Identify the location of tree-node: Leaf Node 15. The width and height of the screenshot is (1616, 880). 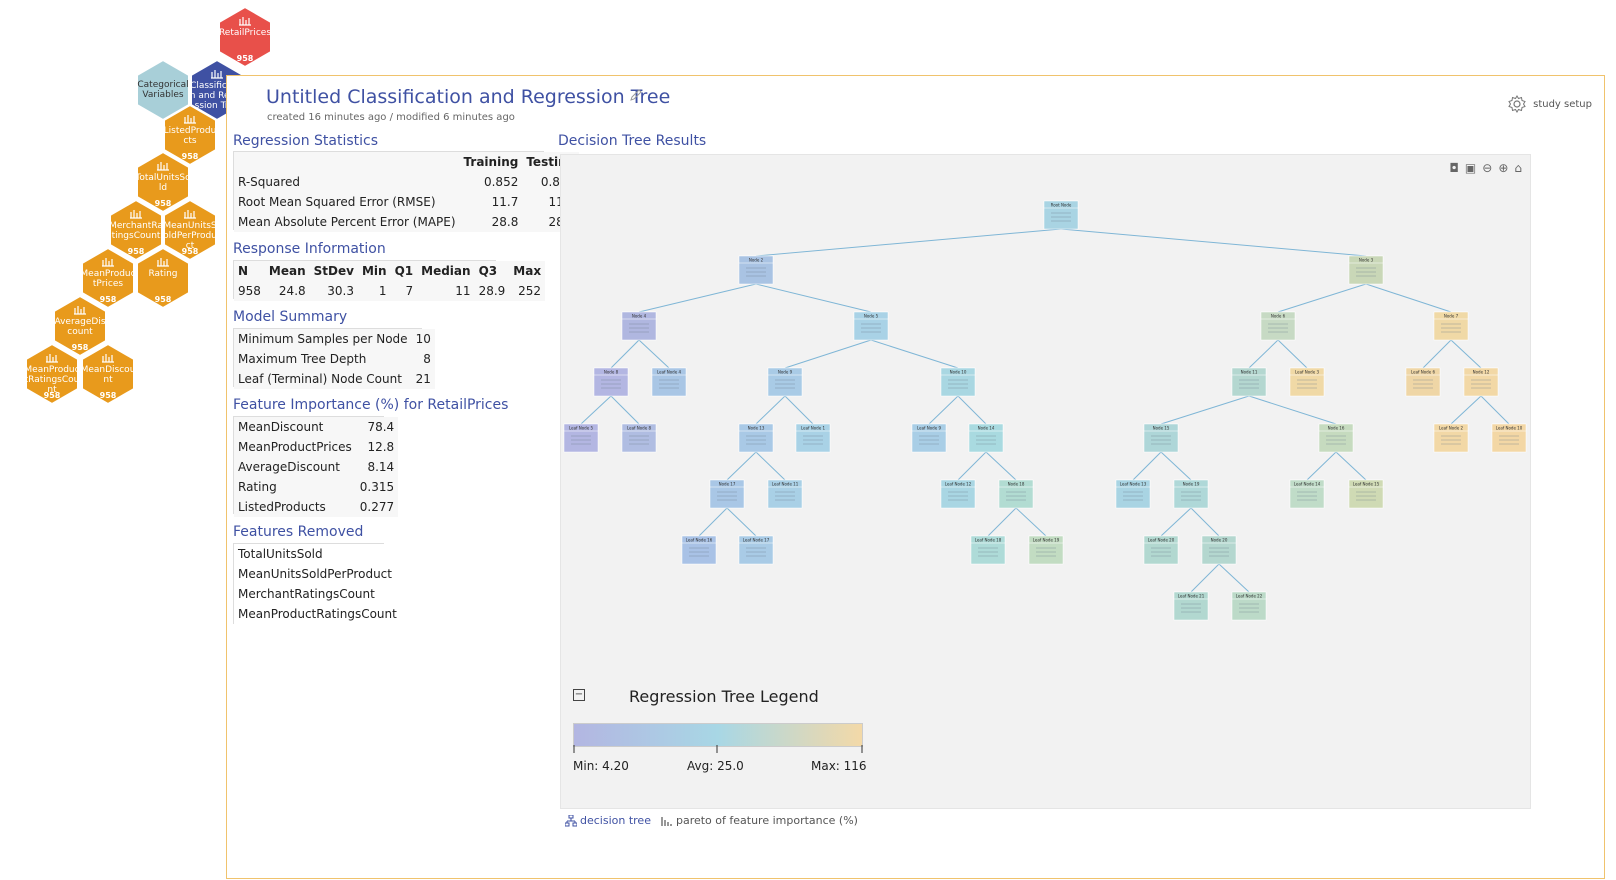
(1366, 494).